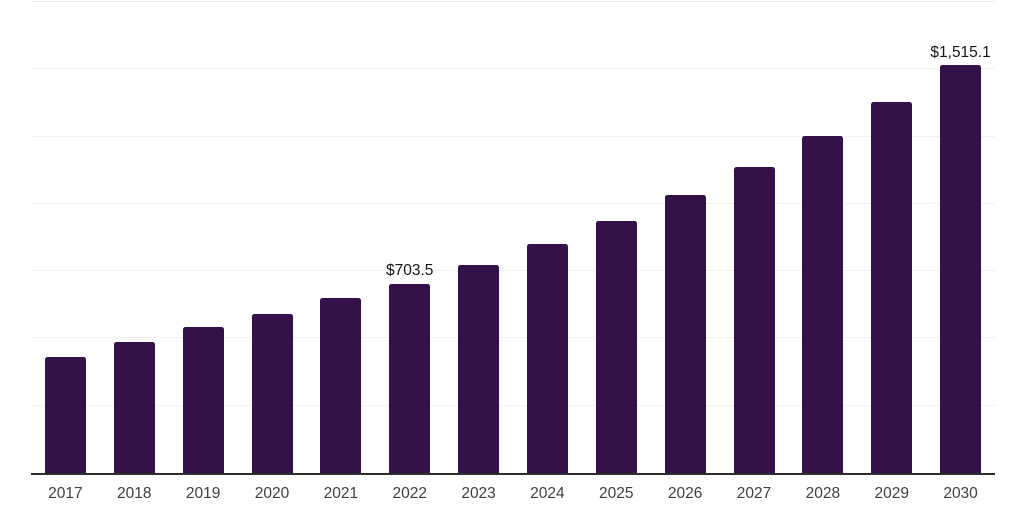  Describe the element at coordinates (65, 493) in the screenshot. I see `x-tick-2017: 2017` at that location.